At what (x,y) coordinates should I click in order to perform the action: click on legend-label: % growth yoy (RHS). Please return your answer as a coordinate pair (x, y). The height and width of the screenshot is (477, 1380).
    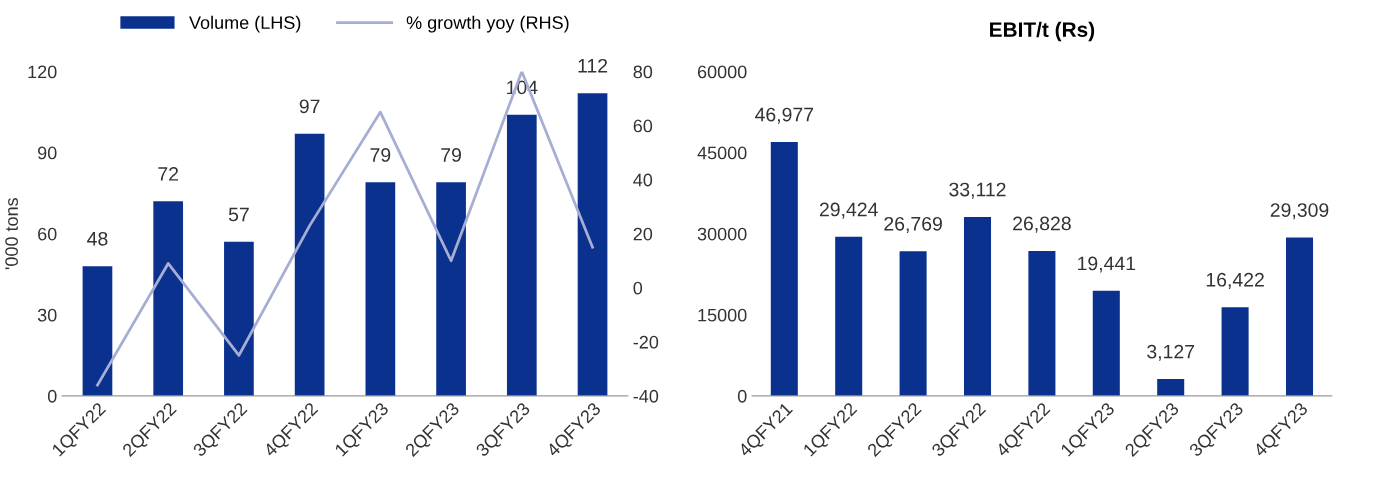
    Looking at the image, I should click on (487, 24).